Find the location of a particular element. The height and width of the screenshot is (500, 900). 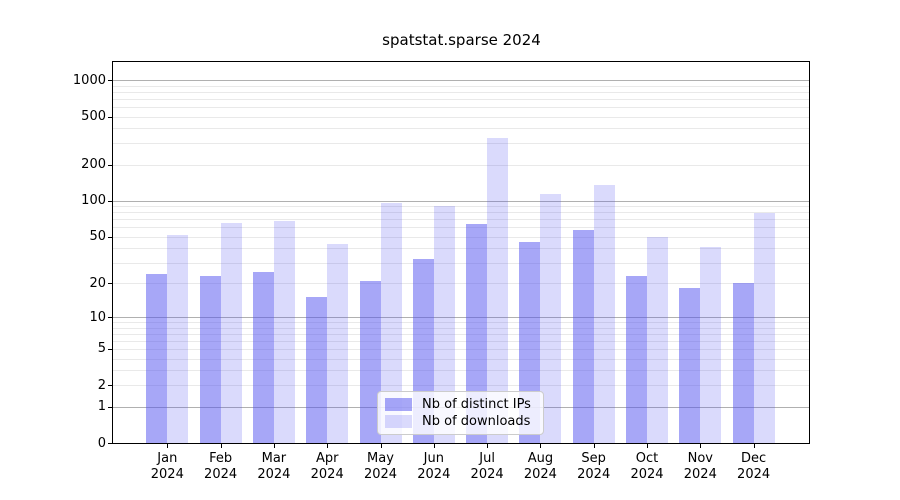

bar-nb-of-distinct-ips-jul is located at coordinates (477, 333).